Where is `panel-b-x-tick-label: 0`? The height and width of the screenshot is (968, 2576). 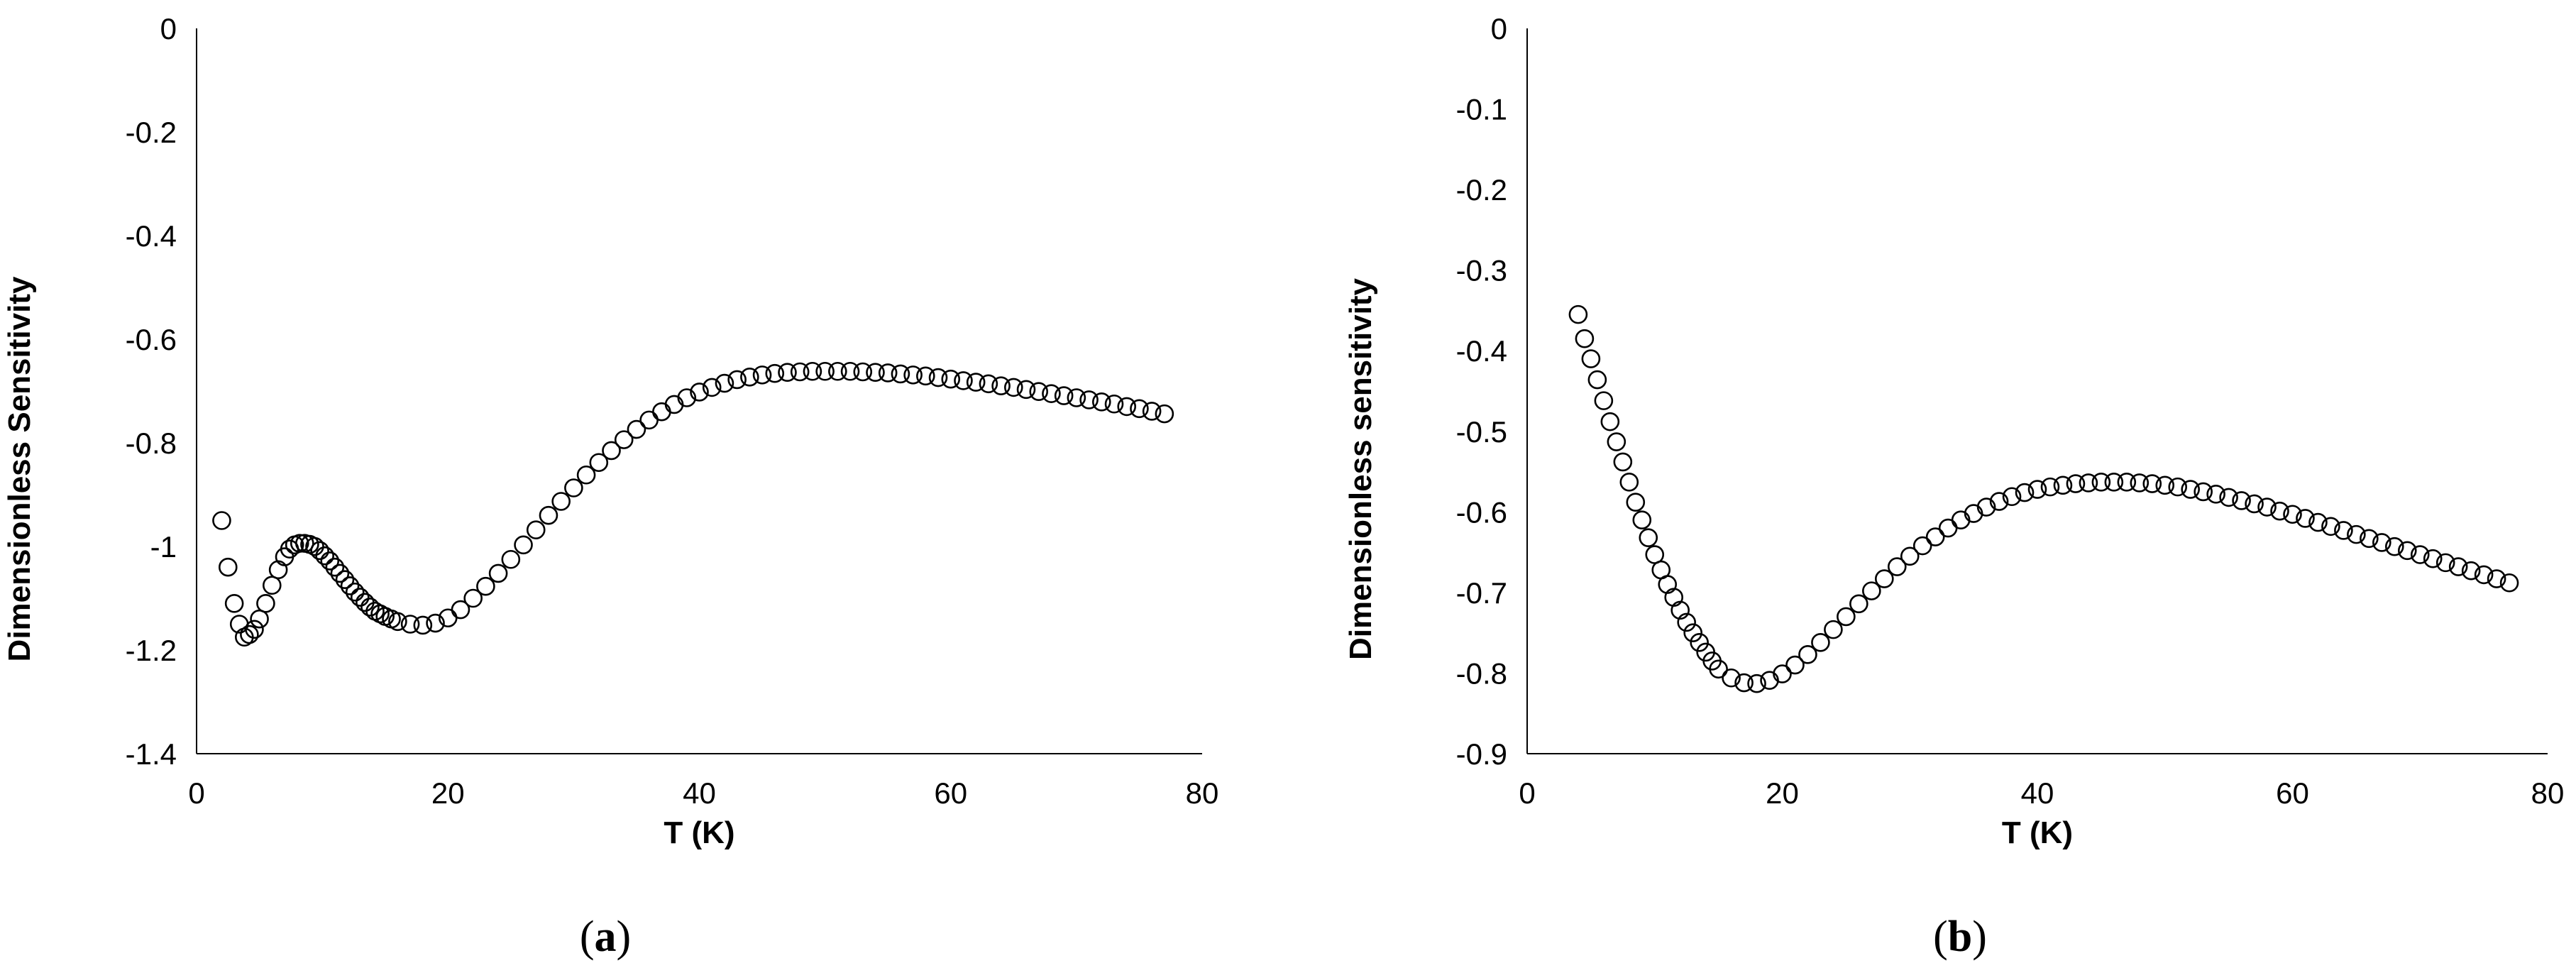 panel-b-x-tick-label: 0 is located at coordinates (1527, 793).